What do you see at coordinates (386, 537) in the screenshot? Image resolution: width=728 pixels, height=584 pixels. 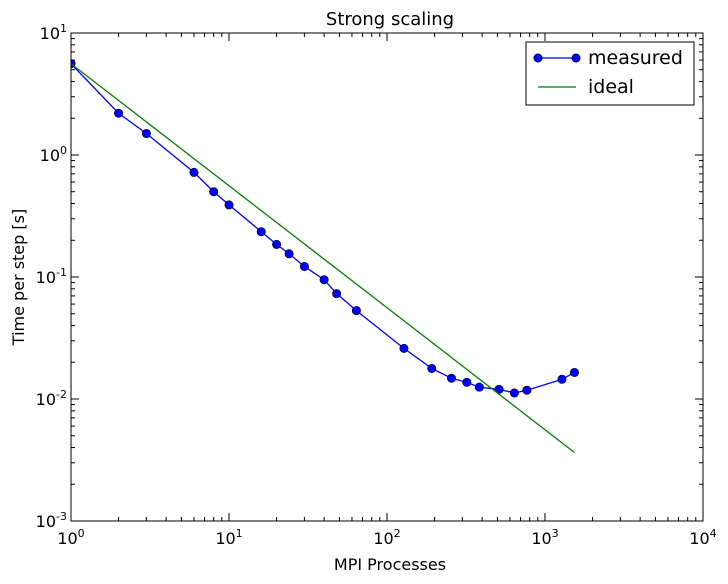 I see `x-tick-label: 10²` at bounding box center [386, 537].